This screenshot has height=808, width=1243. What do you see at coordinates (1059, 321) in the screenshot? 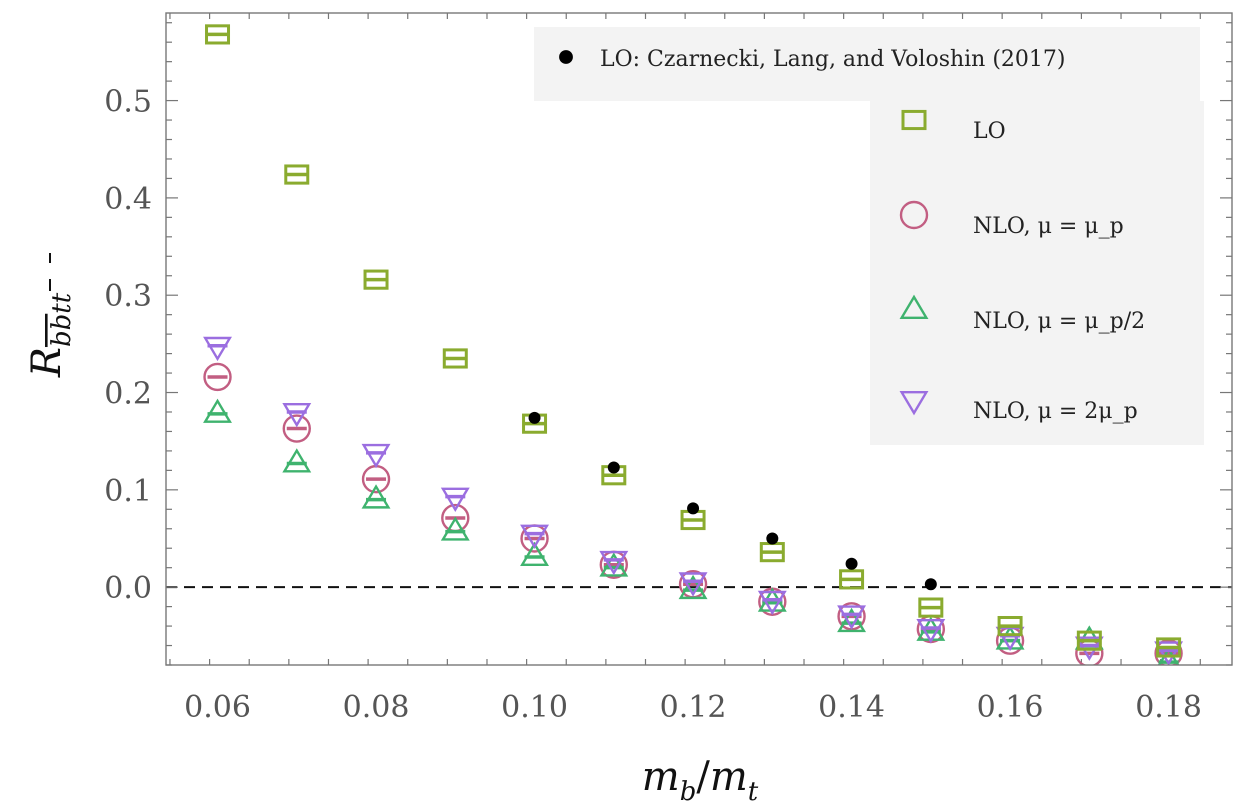
I see `legend-nlo-mu-p-half-label: NLO, μ = μ_p/2` at bounding box center [1059, 321].